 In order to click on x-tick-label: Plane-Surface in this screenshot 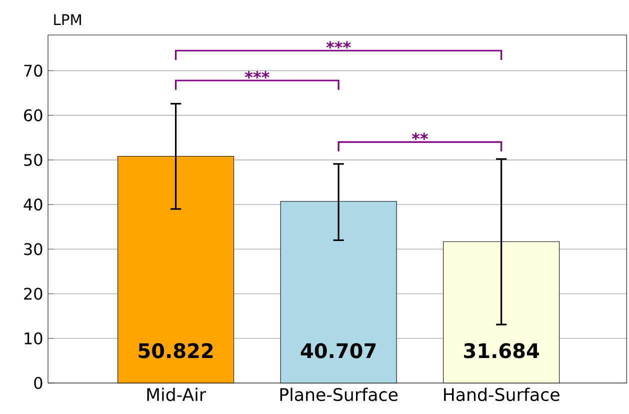, I will do `click(339, 395)`.